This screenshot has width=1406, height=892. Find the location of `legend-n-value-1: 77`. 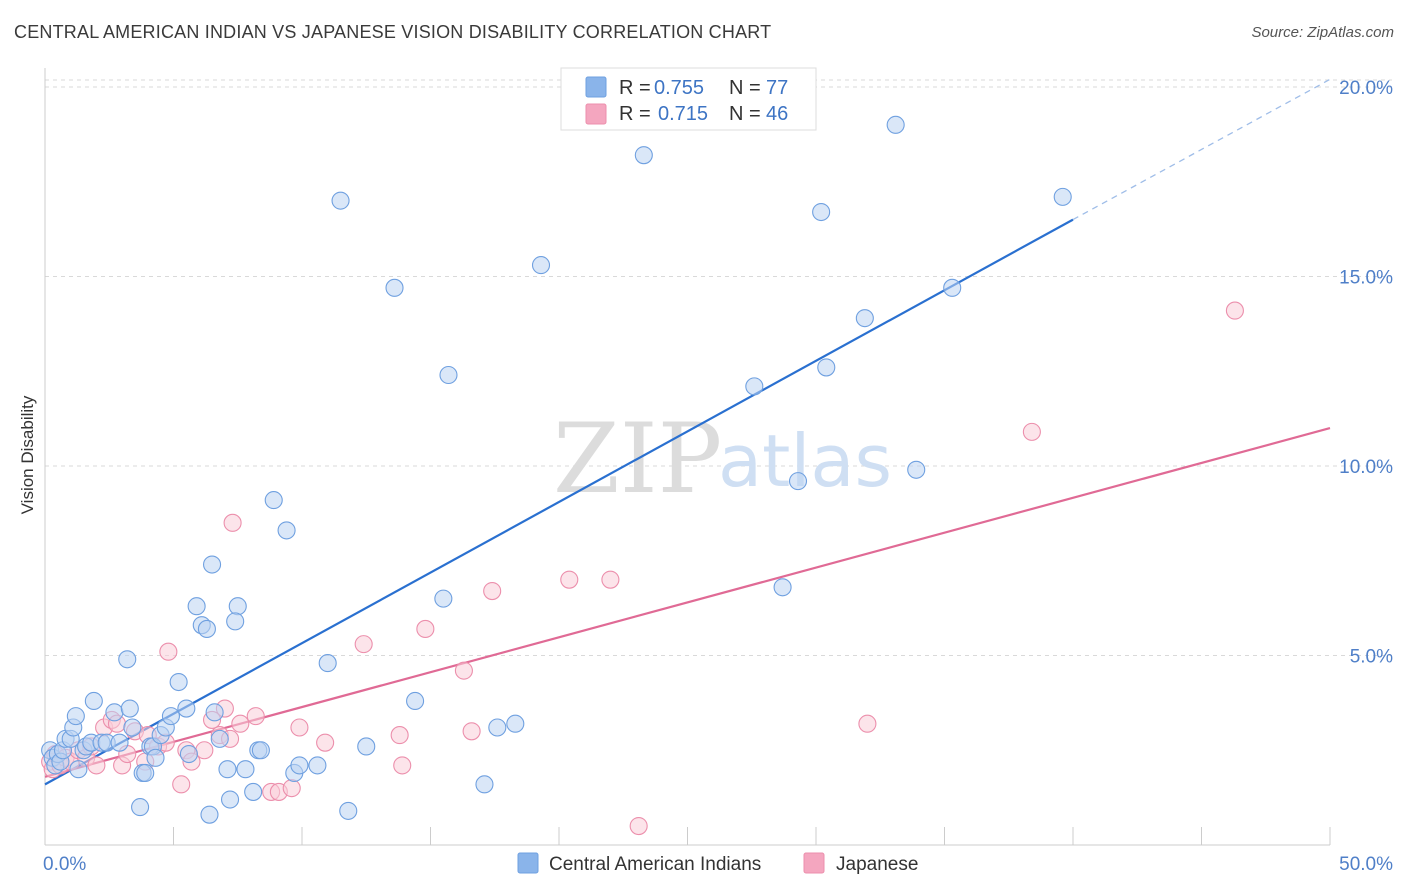

legend-n-value-1: 77 is located at coordinates (777, 88).